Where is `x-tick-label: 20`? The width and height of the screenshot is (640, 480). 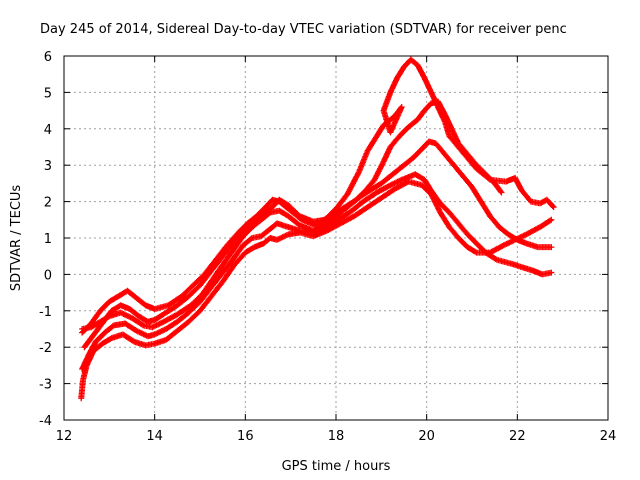 x-tick-label: 20 is located at coordinates (426, 436).